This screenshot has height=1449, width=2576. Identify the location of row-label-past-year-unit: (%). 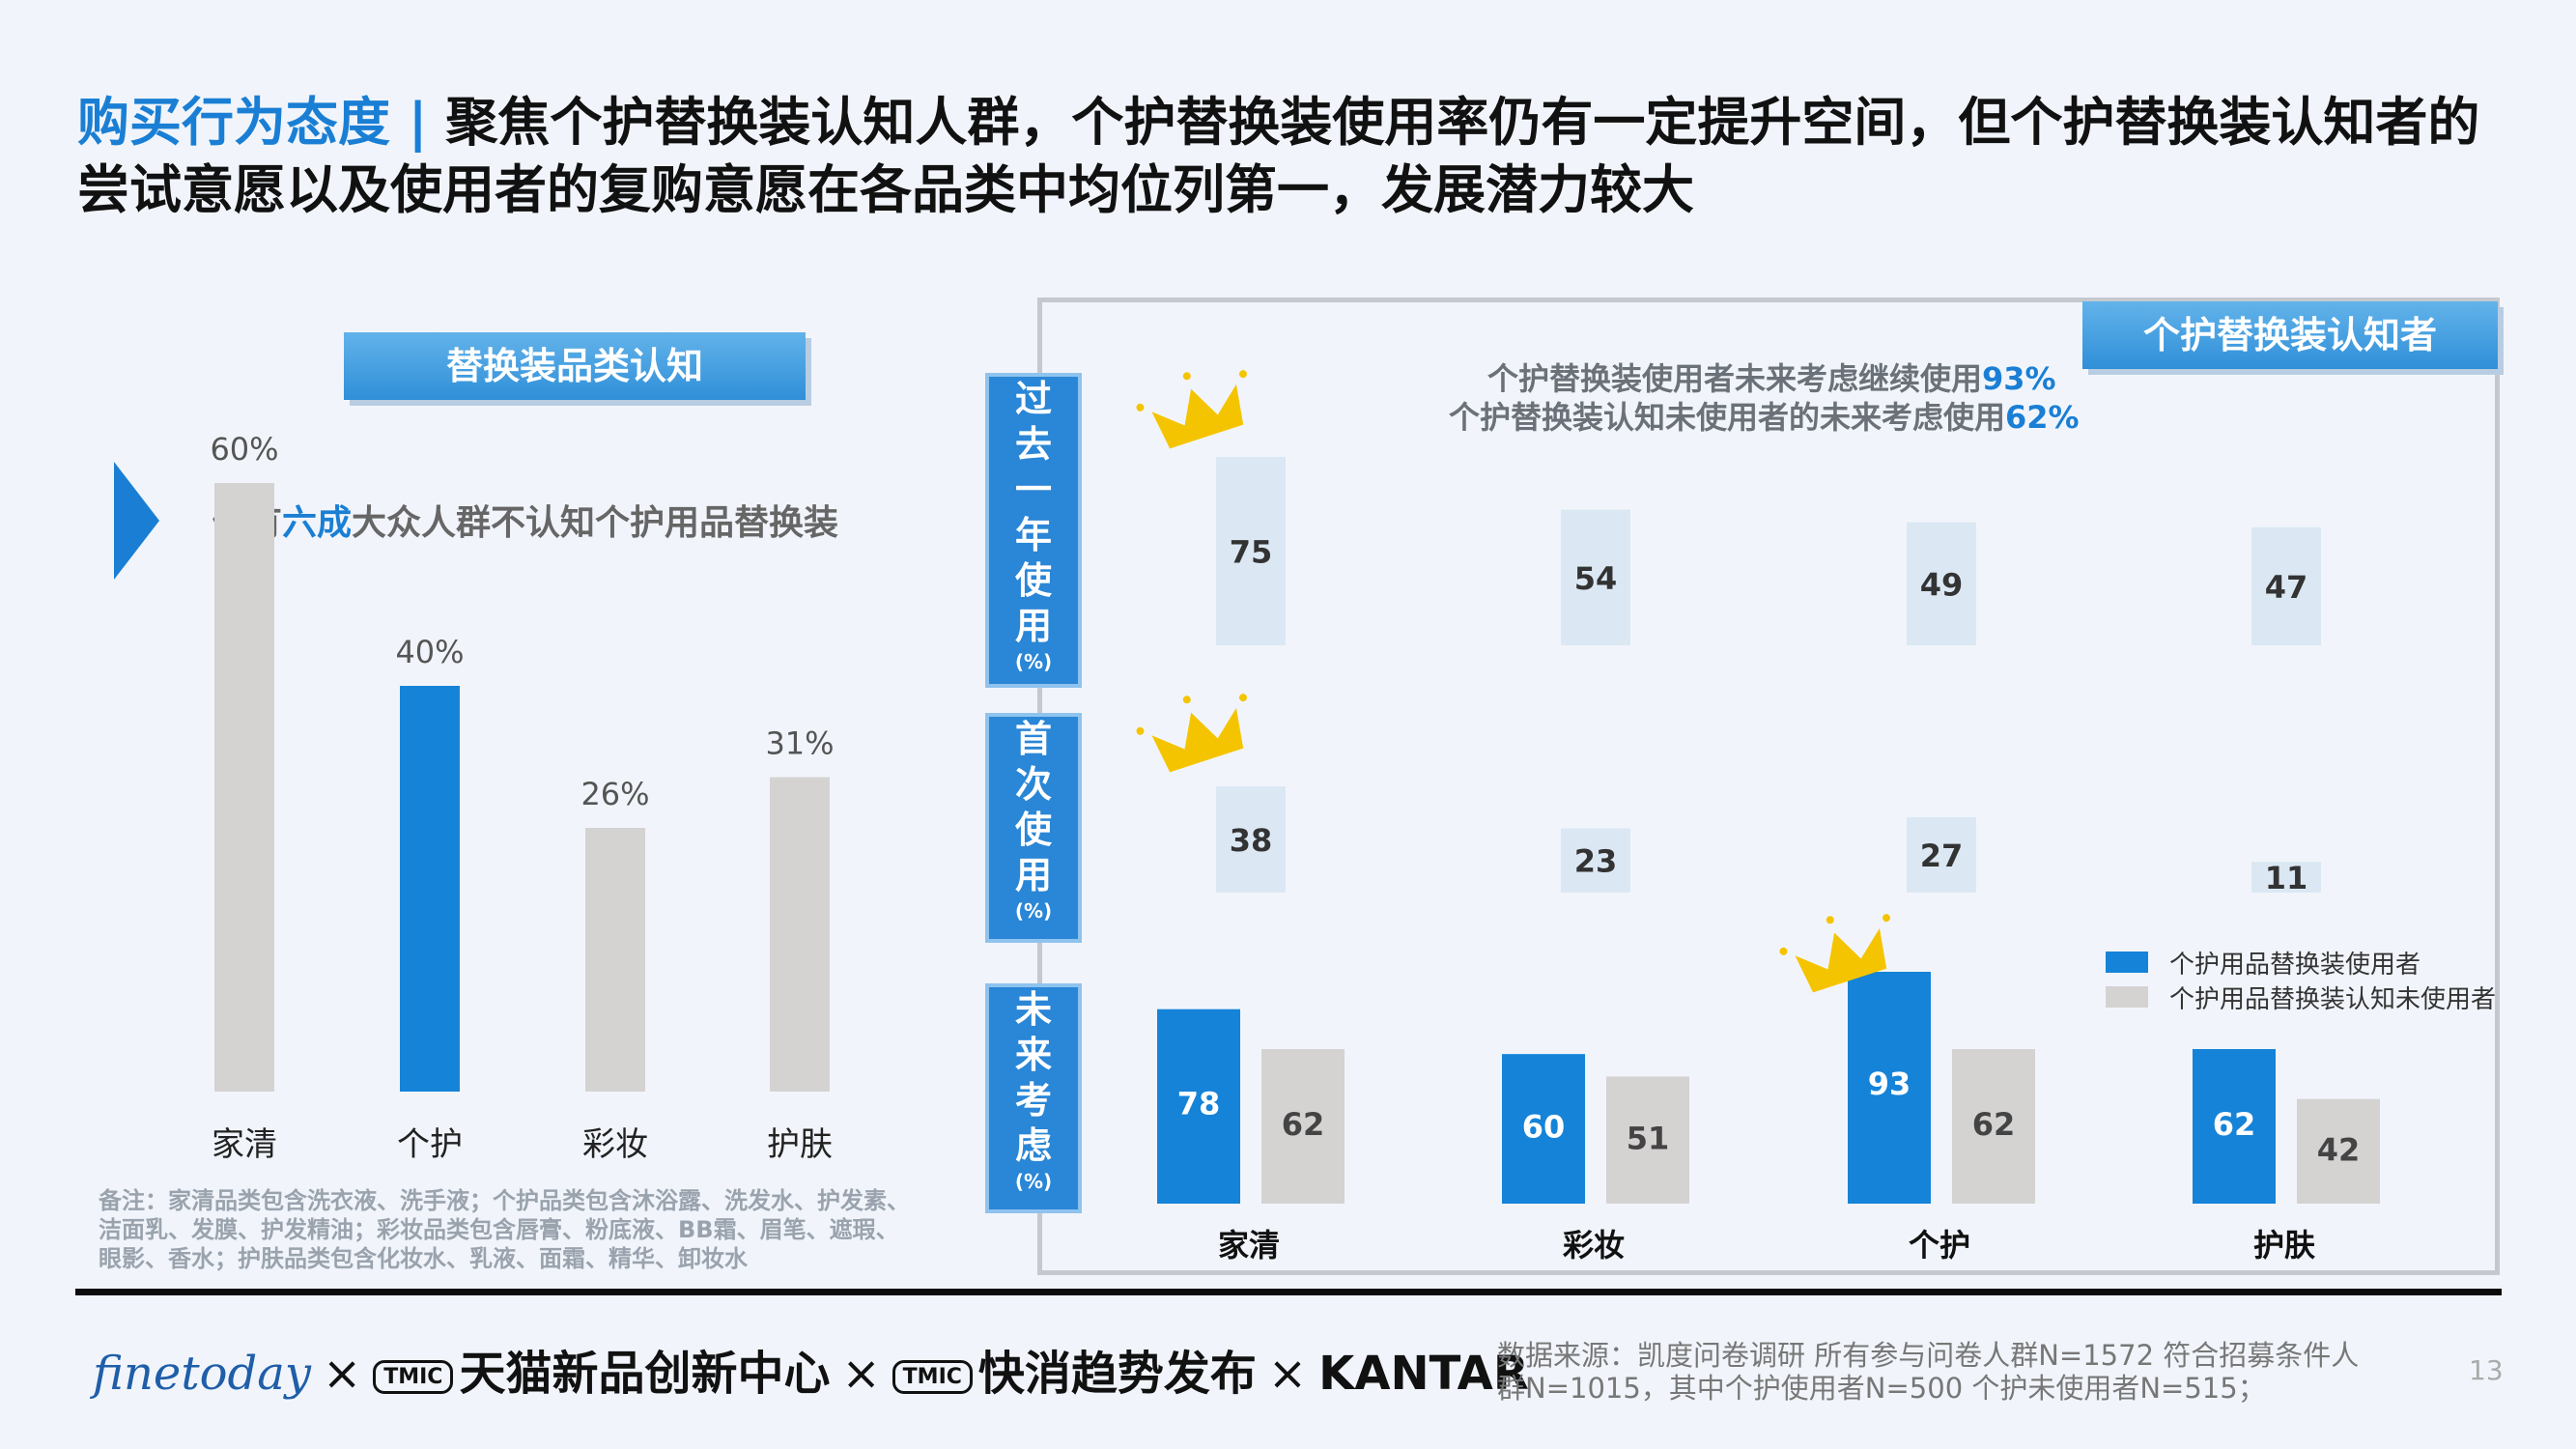
(1033, 661).